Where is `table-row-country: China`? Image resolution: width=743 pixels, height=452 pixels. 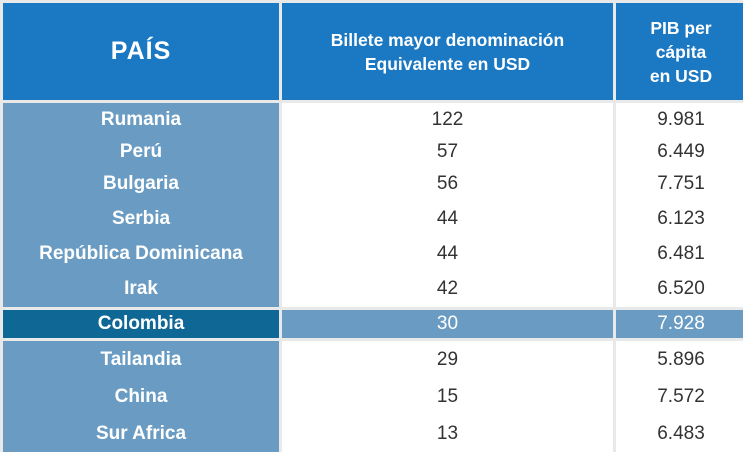 table-row-country: China is located at coordinates (141, 396).